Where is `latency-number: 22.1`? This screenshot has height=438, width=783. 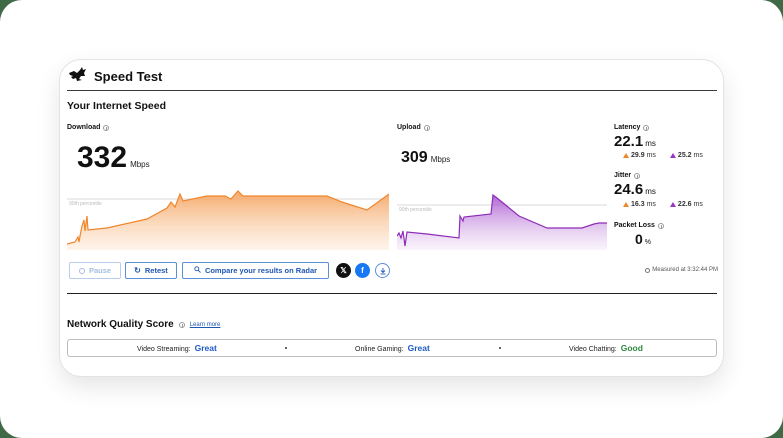
latency-number: 22.1 is located at coordinates (629, 141).